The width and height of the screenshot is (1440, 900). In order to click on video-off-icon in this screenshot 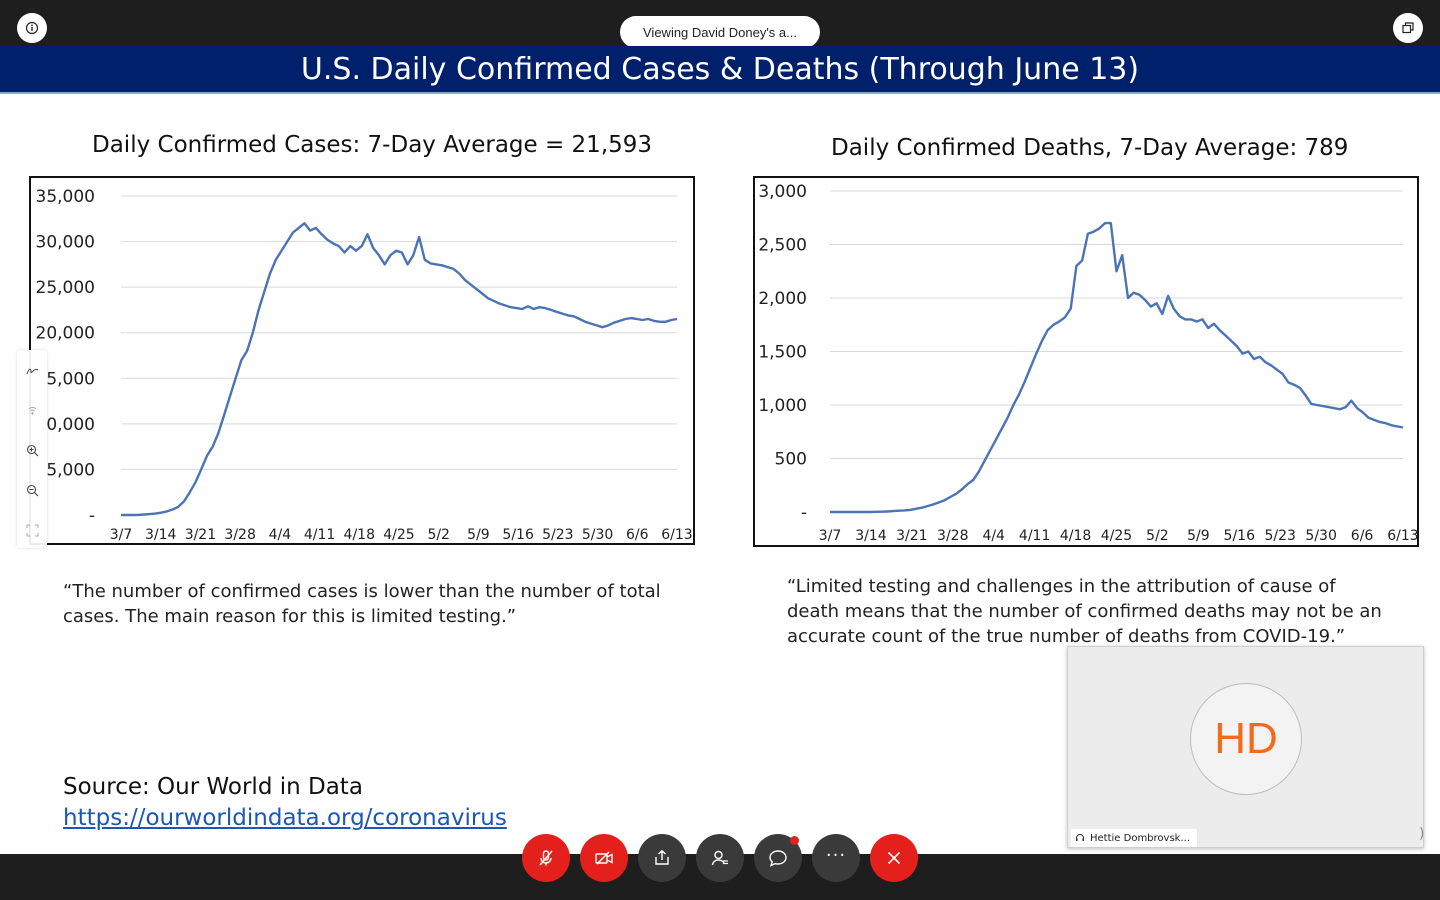, I will do `click(604, 858)`.